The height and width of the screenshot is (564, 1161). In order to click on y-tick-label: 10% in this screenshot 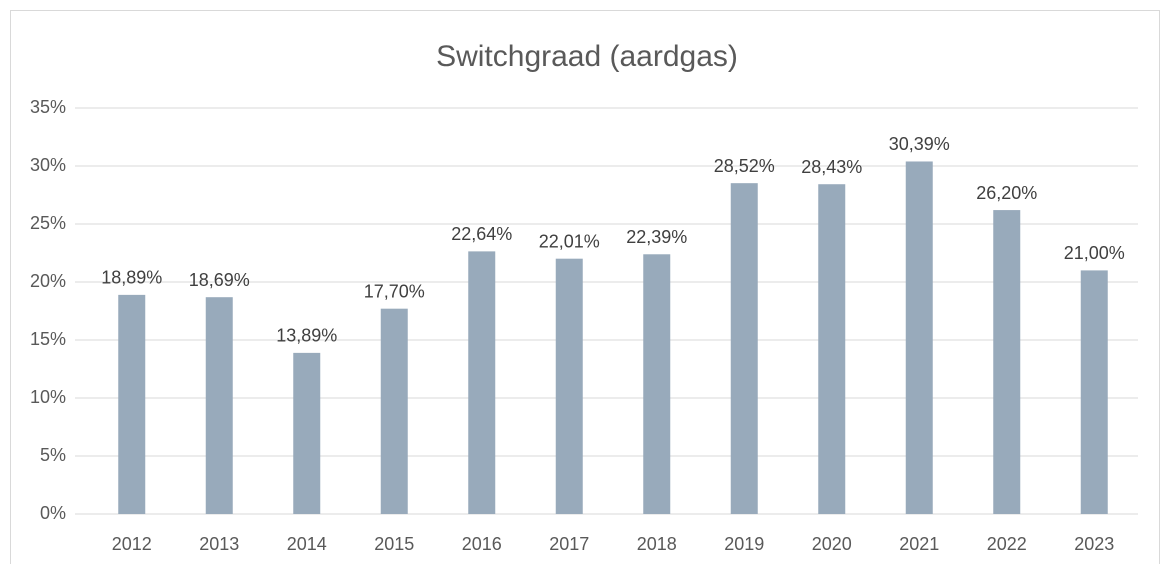, I will do `click(48, 397)`.